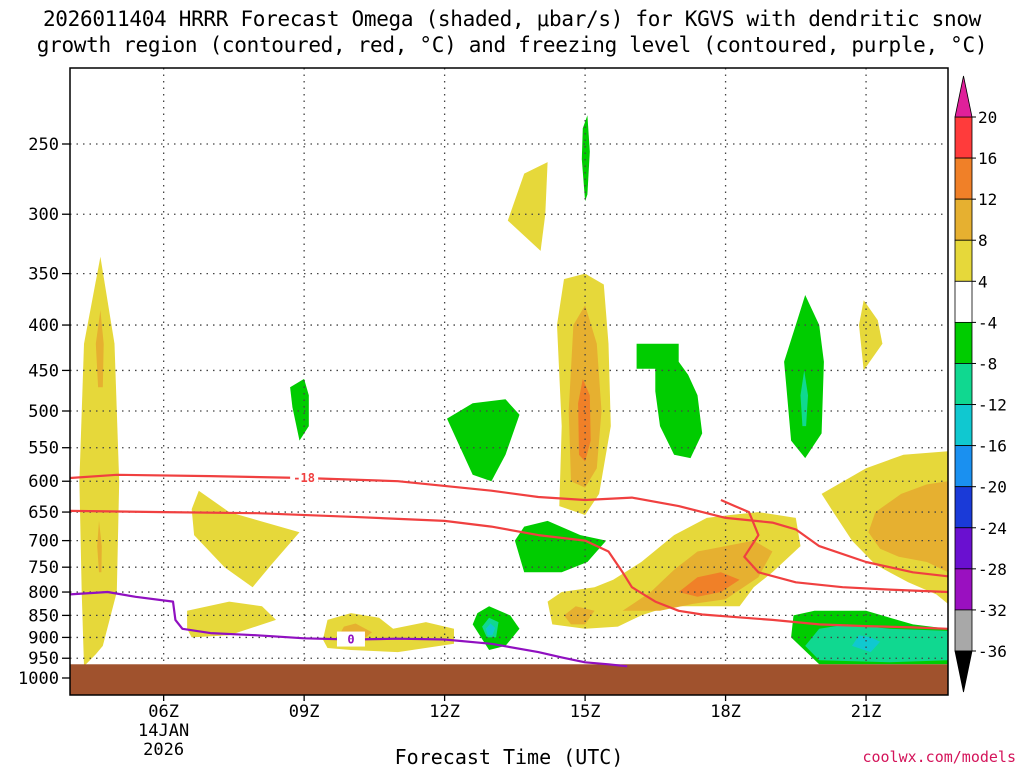 The width and height of the screenshot is (1024, 768). I want to click on omega-region-sink-09z, so click(299, 409).